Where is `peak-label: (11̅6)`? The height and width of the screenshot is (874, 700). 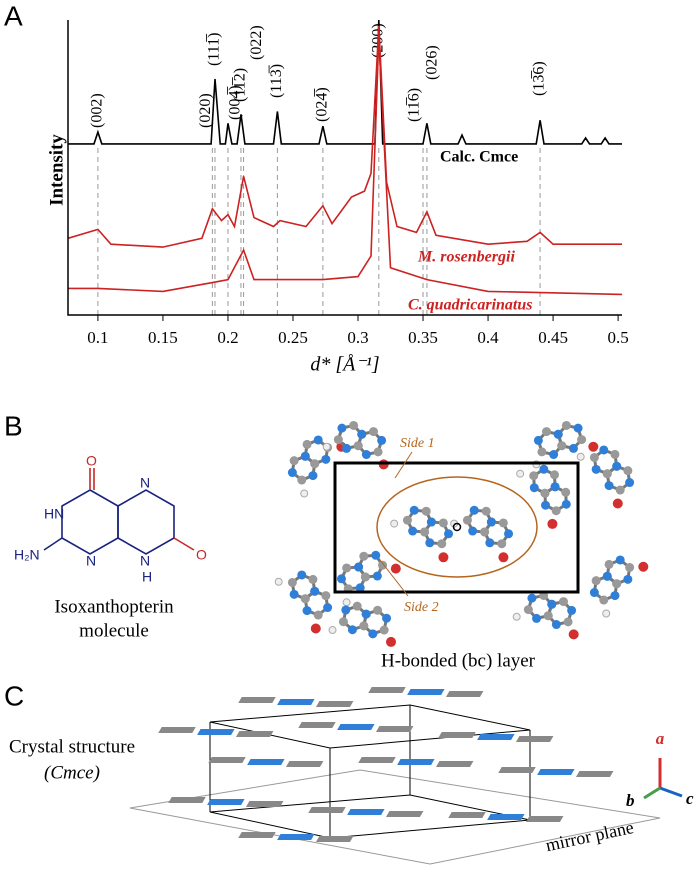
peak-label: (11̅6) is located at coordinates (414, 105).